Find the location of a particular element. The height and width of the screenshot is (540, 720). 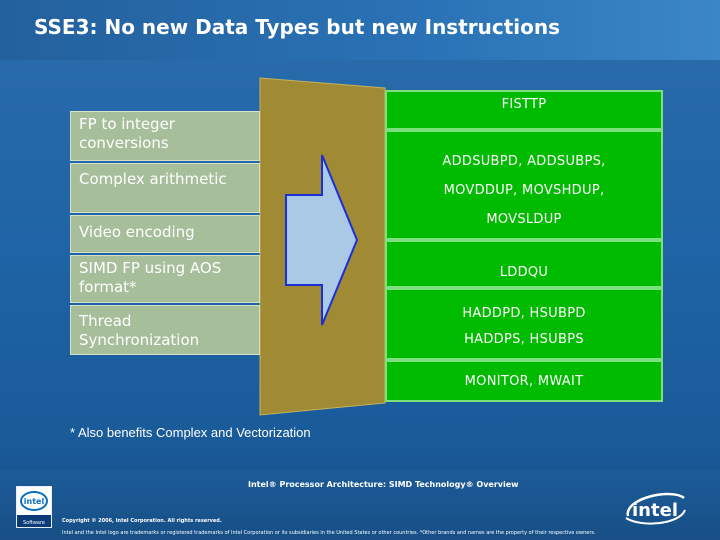

category-label: Thread Synchronization is located at coordinates (139, 330).